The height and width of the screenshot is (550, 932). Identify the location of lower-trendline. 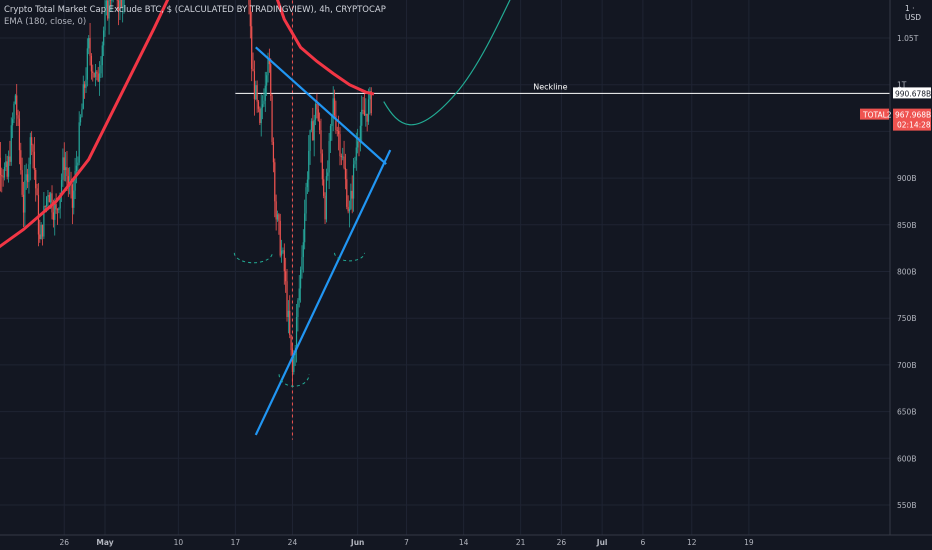
(323, 292).